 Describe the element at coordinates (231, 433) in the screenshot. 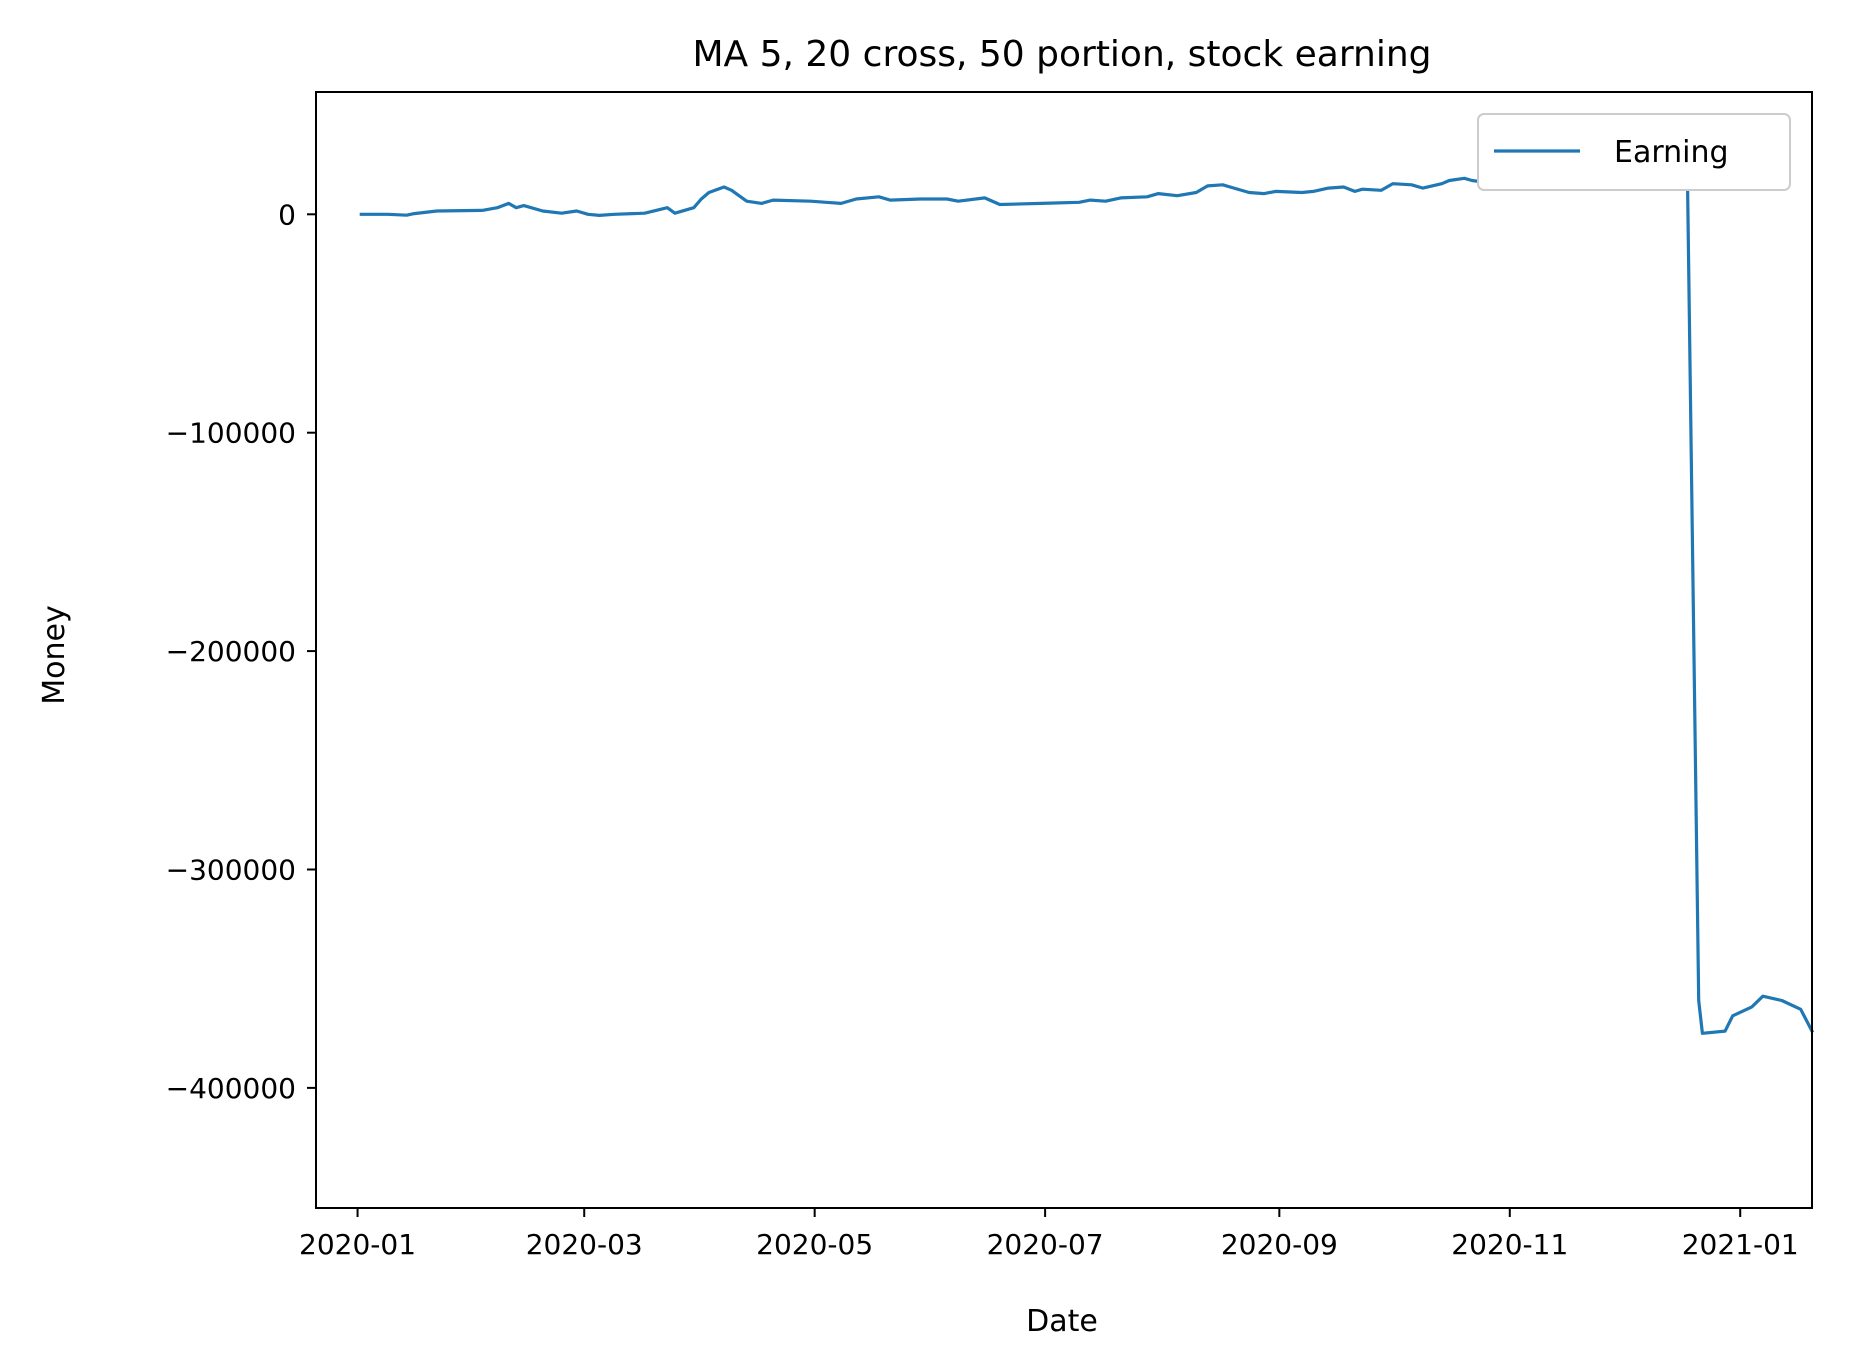

I see `y-tick-label: −100000` at that location.